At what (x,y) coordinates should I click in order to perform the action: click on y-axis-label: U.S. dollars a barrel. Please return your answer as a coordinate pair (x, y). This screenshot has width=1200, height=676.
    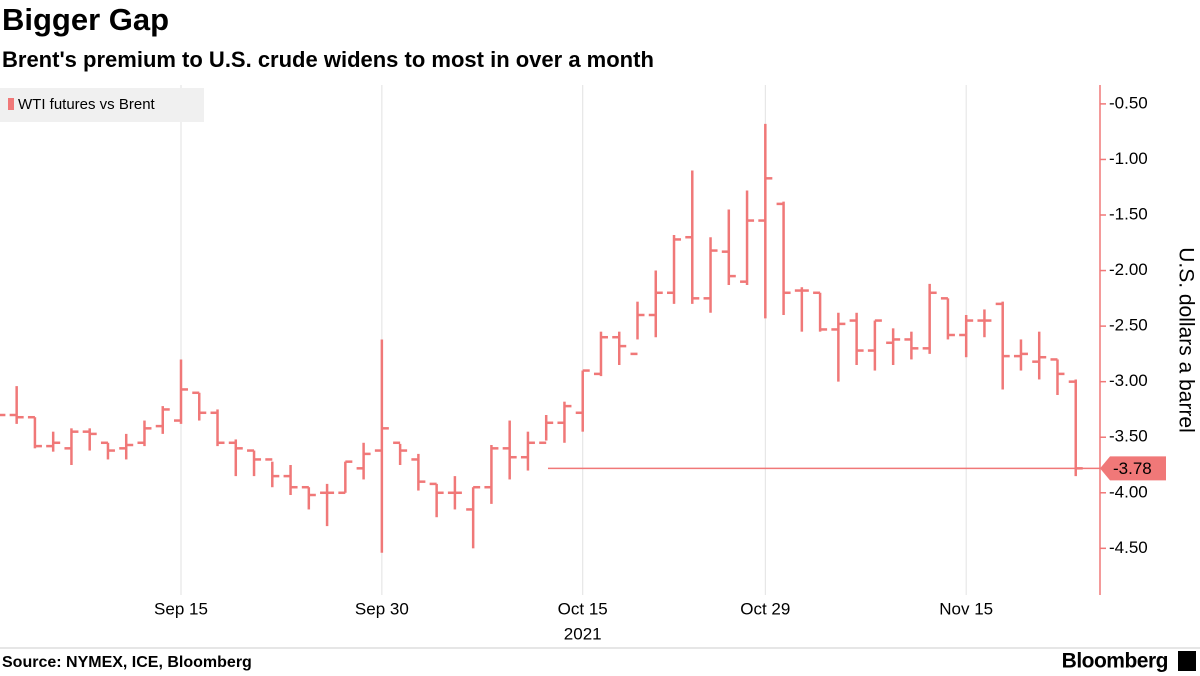
    Looking at the image, I should click on (1185, 340).